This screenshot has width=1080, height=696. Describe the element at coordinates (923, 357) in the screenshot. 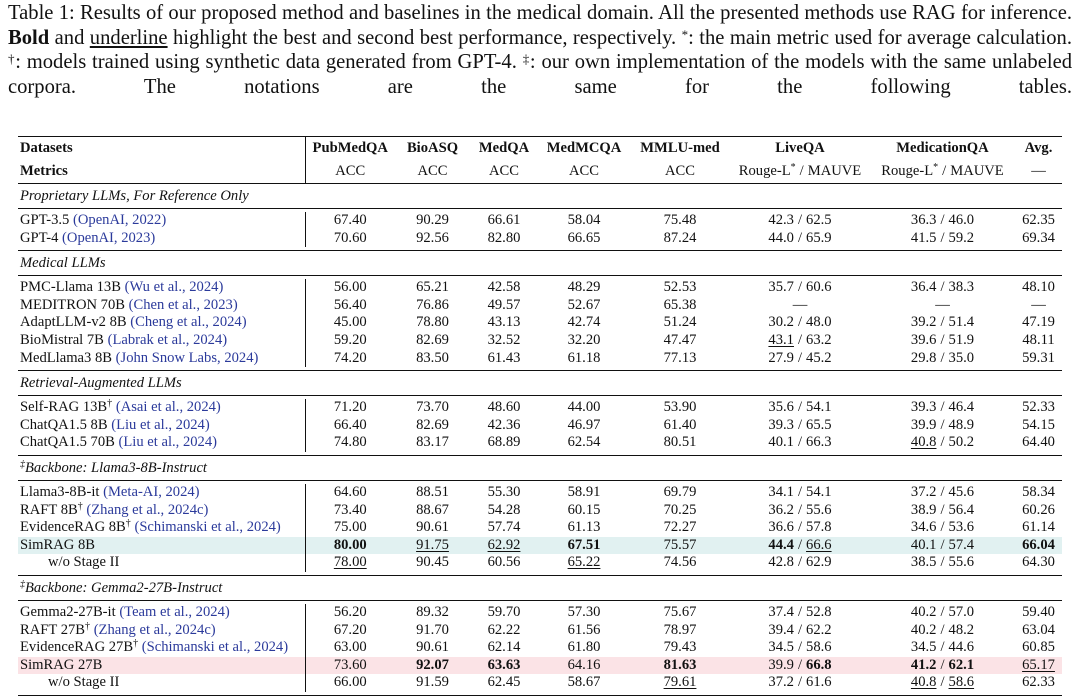

I see `cell-value: 29.8` at that location.